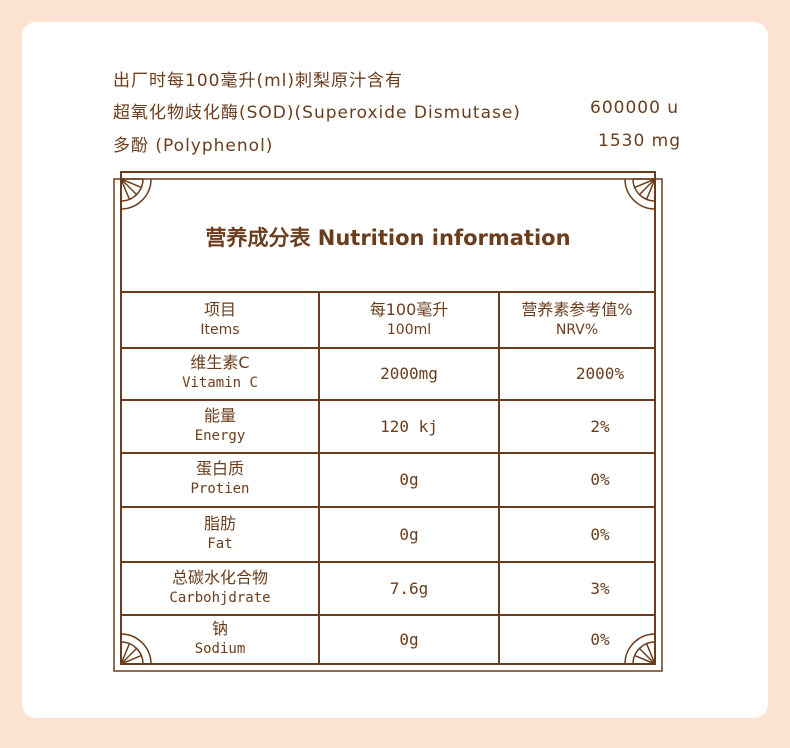 The width and height of the screenshot is (790, 748). Describe the element at coordinates (600, 373) in the screenshot. I see `nutrient-nrv: 2000%` at that location.